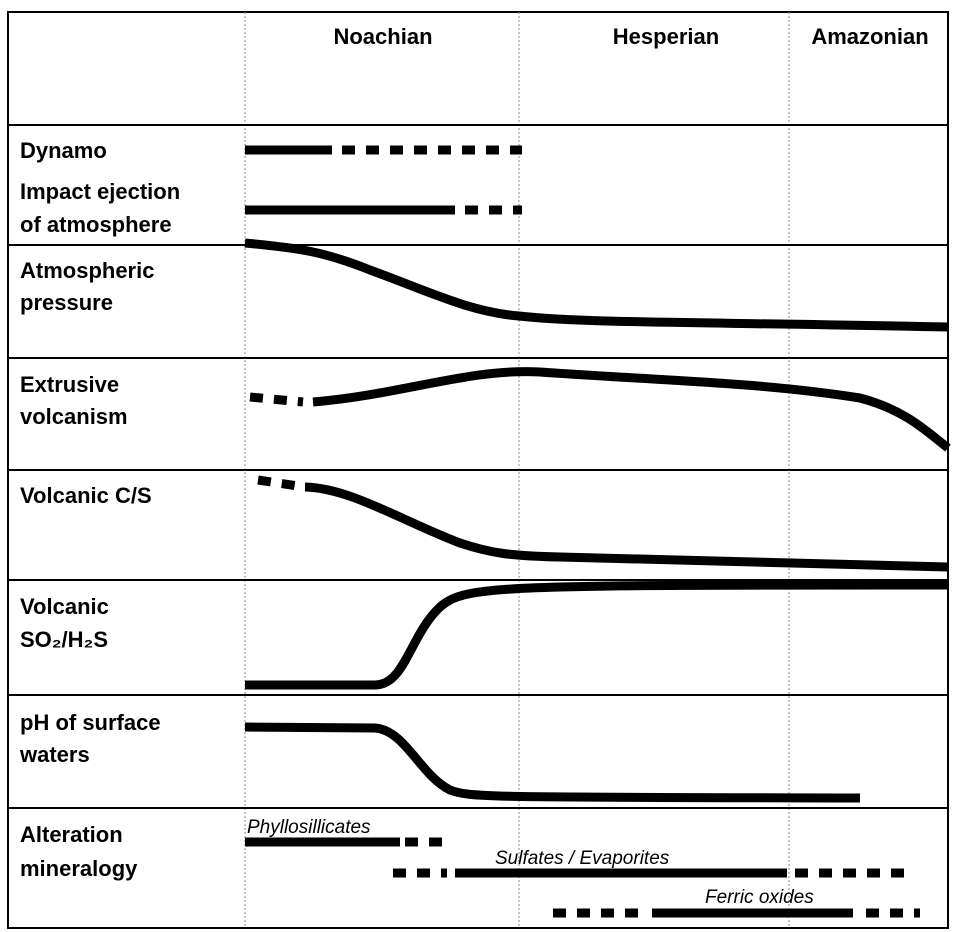 This screenshot has height=932, width=954. What do you see at coordinates (86, 495) in the screenshot?
I see `row-label: Volcanic C/S` at bounding box center [86, 495].